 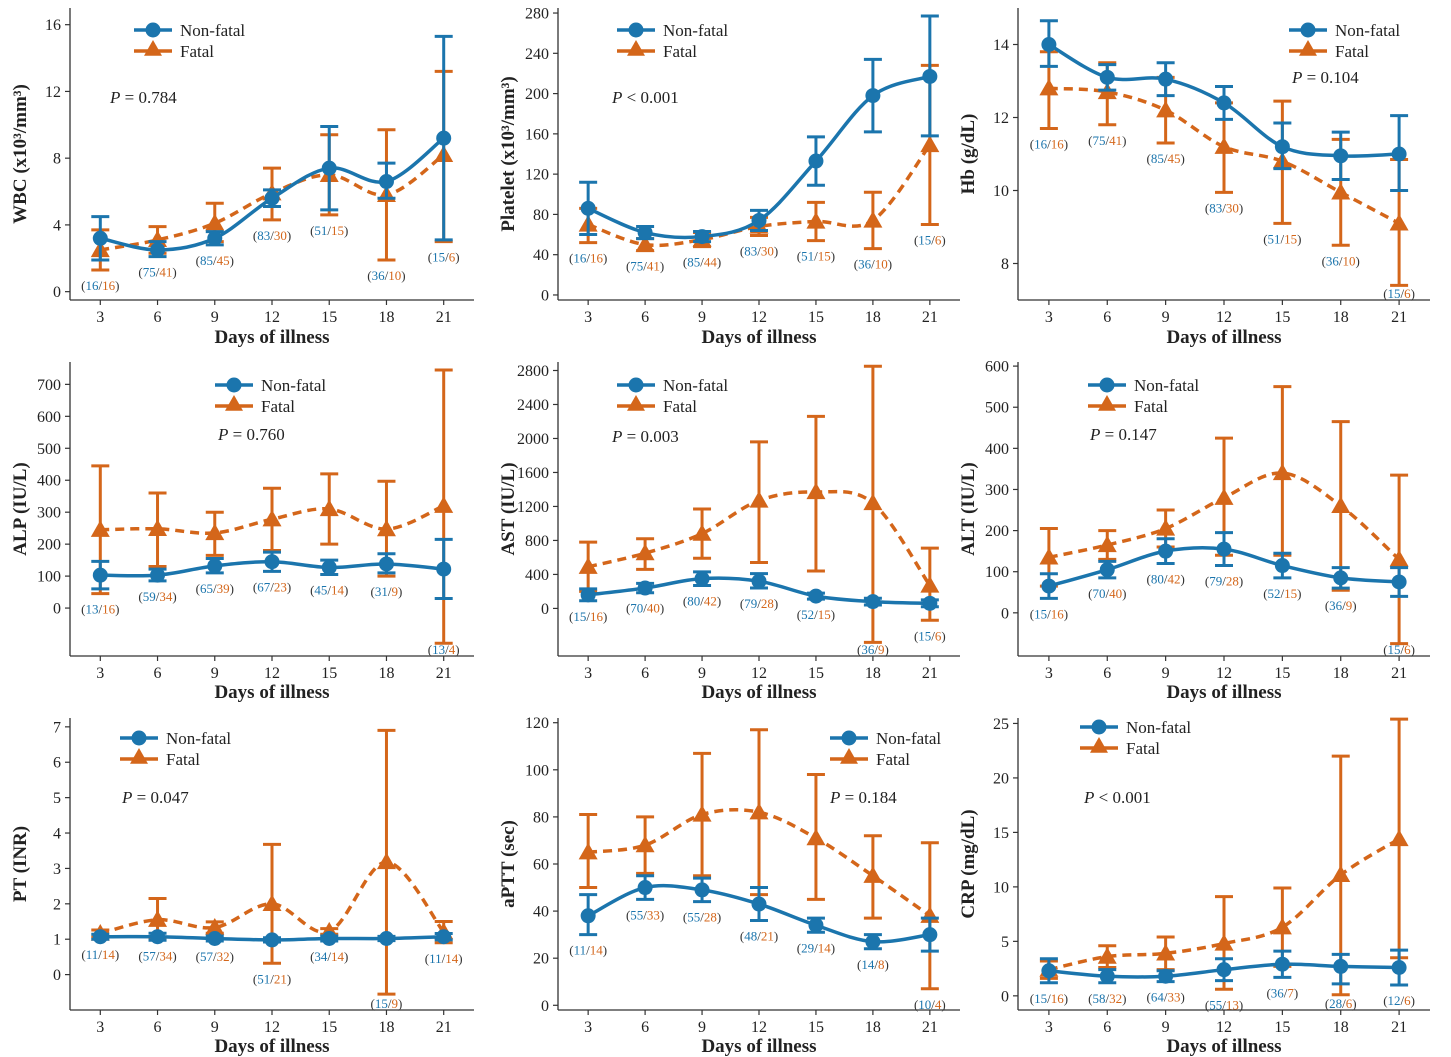 I want to click on sample-size-label: (15/16), so click(x=1049, y=613).